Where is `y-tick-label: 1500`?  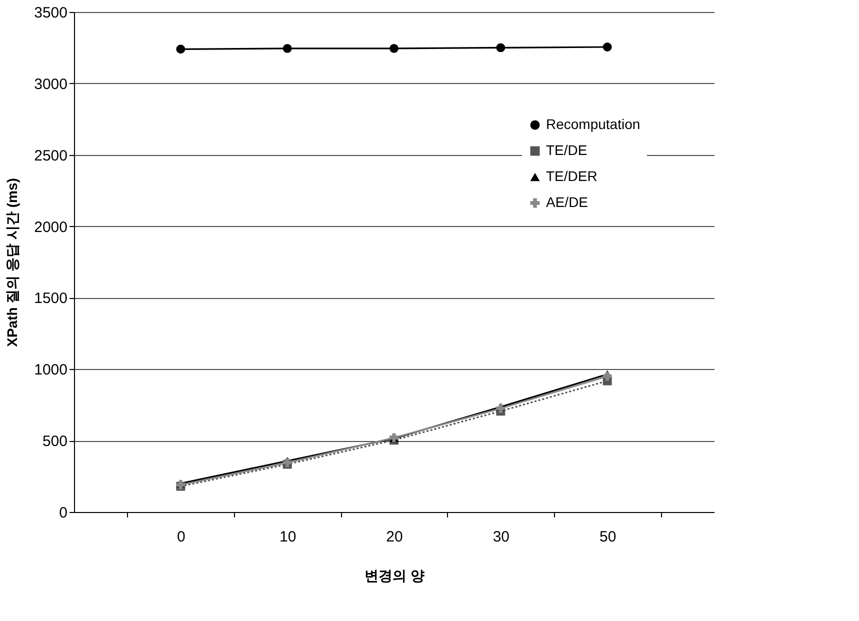
y-tick-label: 1500 is located at coordinates (51, 299).